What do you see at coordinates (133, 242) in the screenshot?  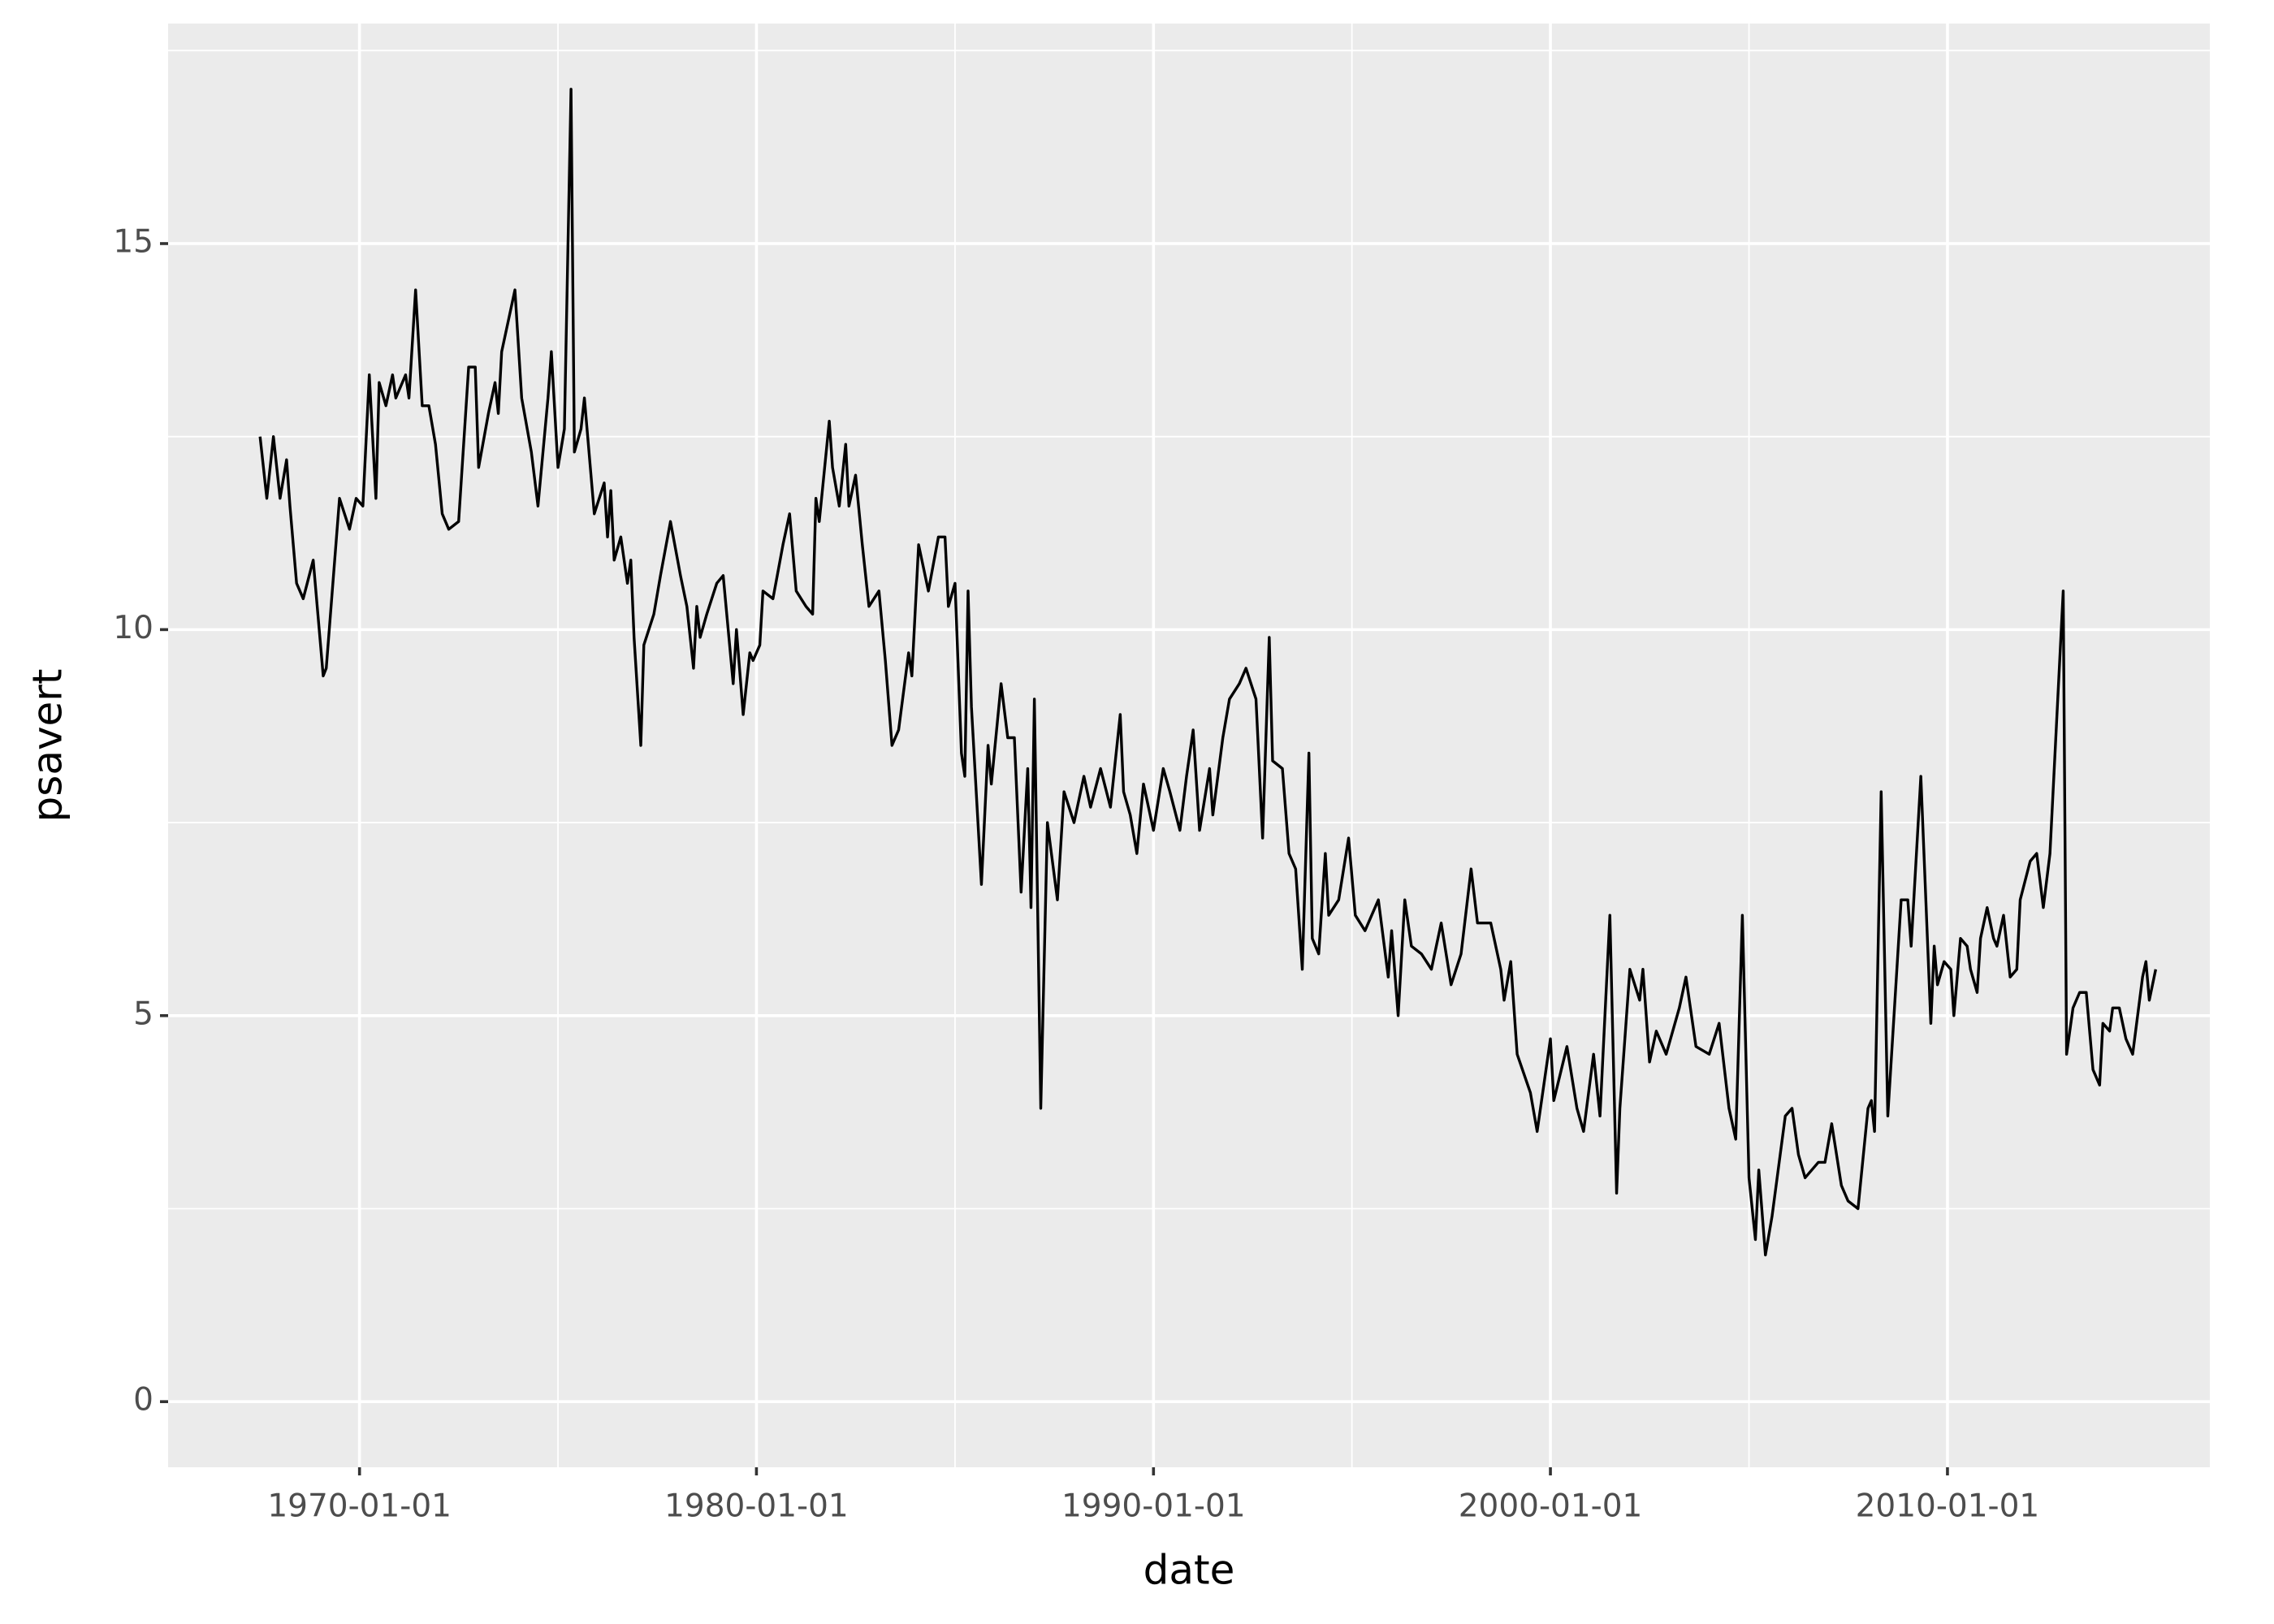 I see `y-tick-label: 15` at bounding box center [133, 242].